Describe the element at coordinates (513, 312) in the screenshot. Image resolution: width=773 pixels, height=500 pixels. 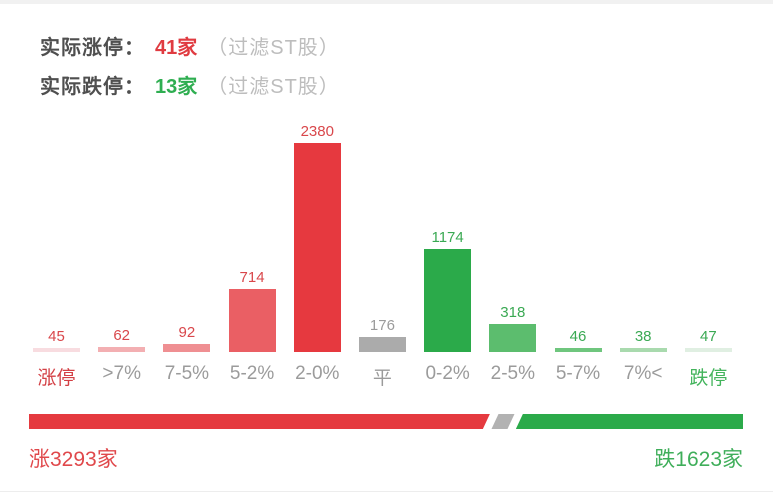
I see `bar-value-label: 318` at that location.